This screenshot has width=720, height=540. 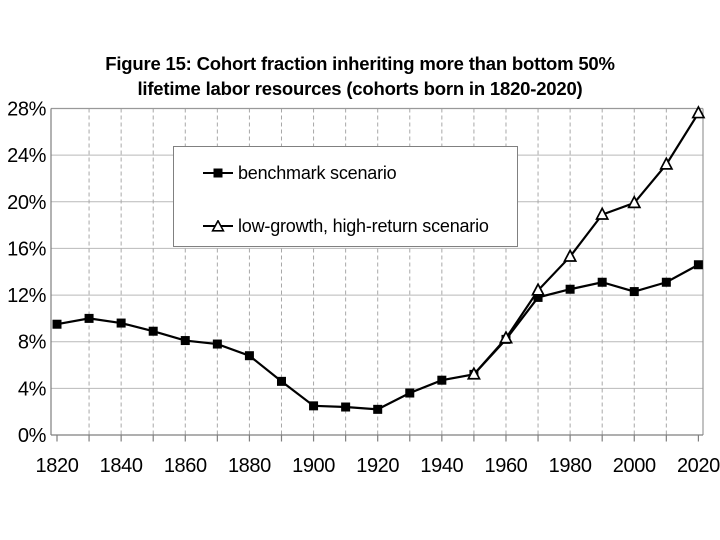 What do you see at coordinates (26, 156) in the screenshot?
I see `y-axis-tick-label: 24%` at bounding box center [26, 156].